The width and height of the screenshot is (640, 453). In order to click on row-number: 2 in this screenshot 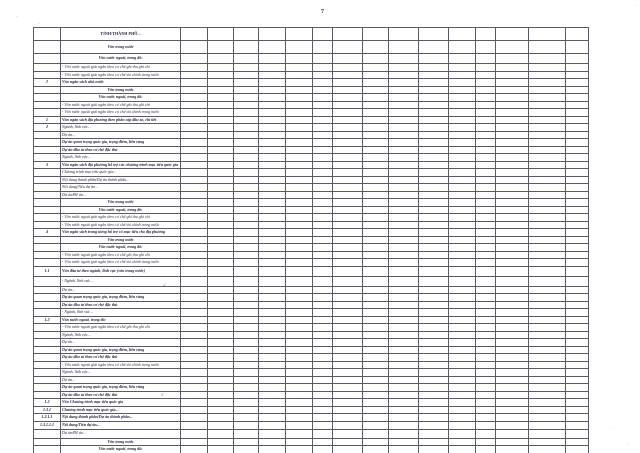, I will do `click(47, 127)`.